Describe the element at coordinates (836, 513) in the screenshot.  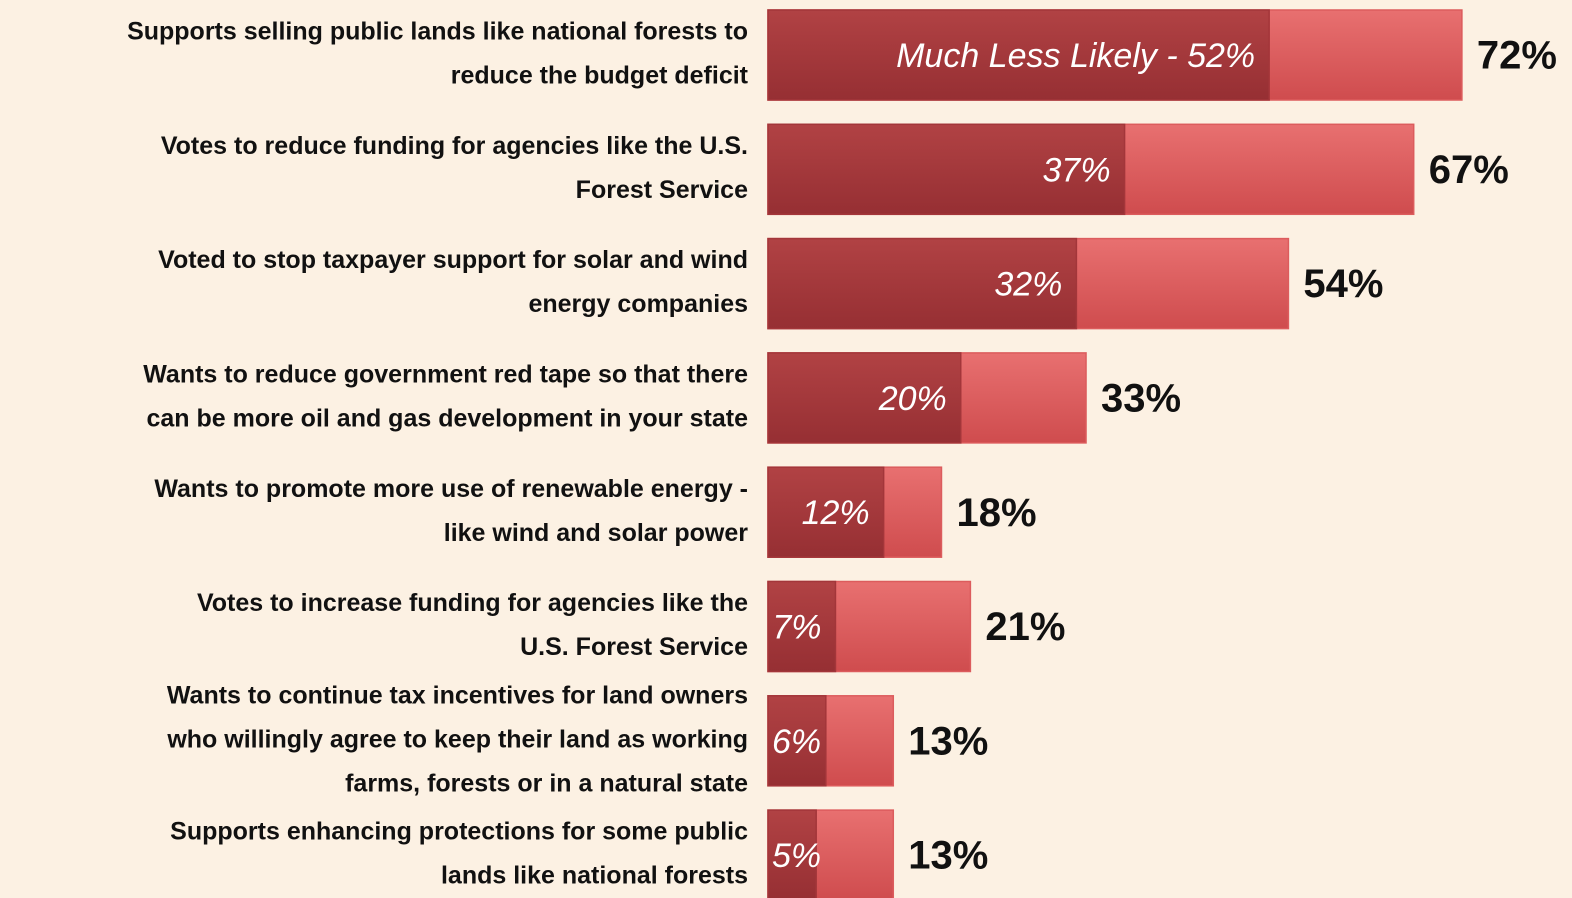
I see `segment-label: 12%` at that location.